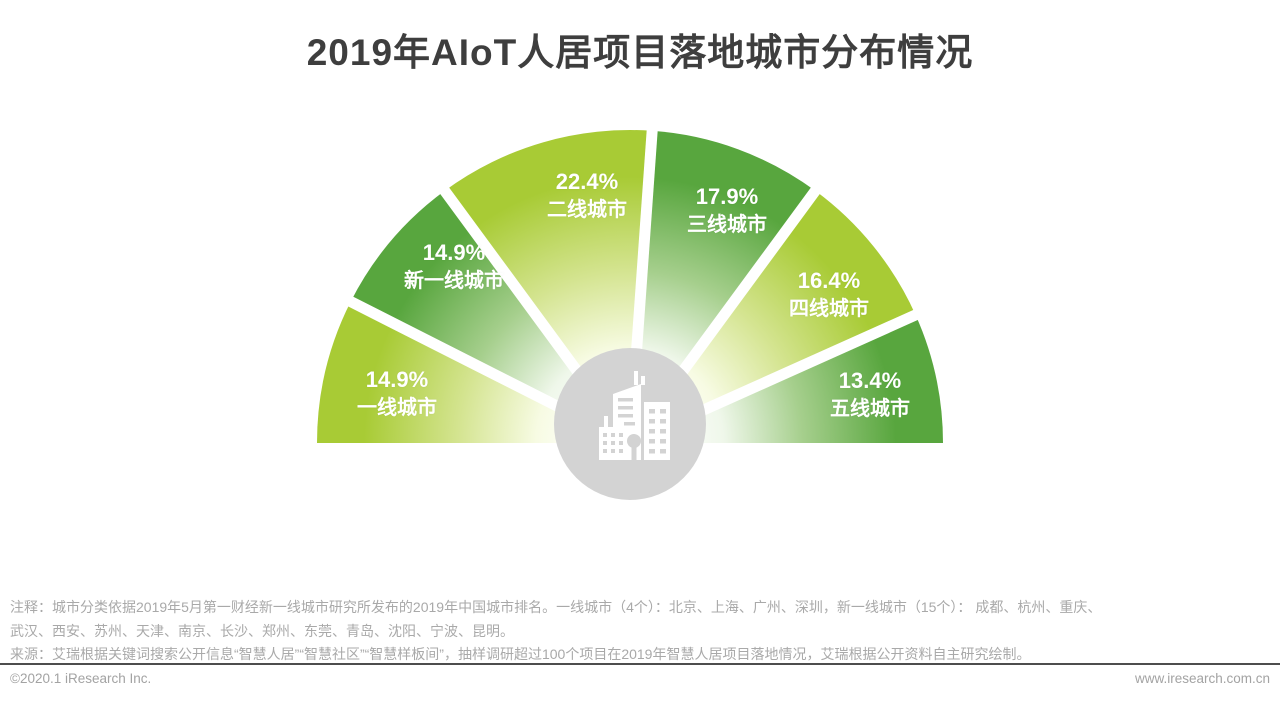  I want to click on page-title: 2019年AIoT人居项目落地城市分布情况, so click(640, 52).